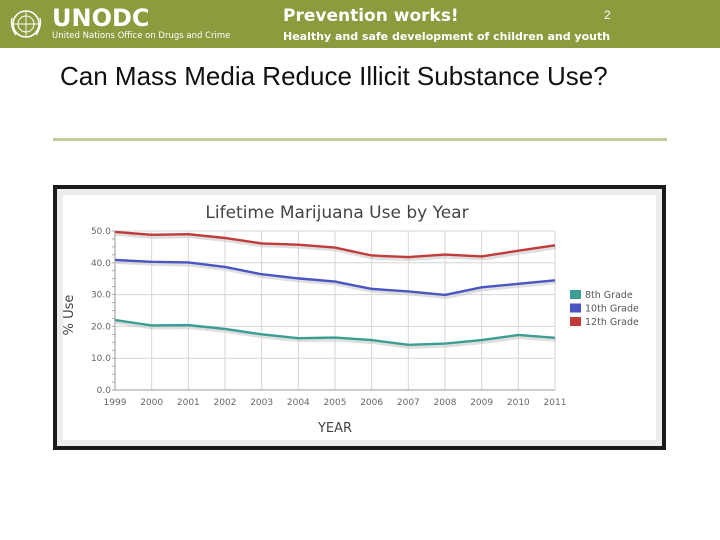 The height and width of the screenshot is (540, 720). I want to click on series-line-10th-grade, so click(335, 277).